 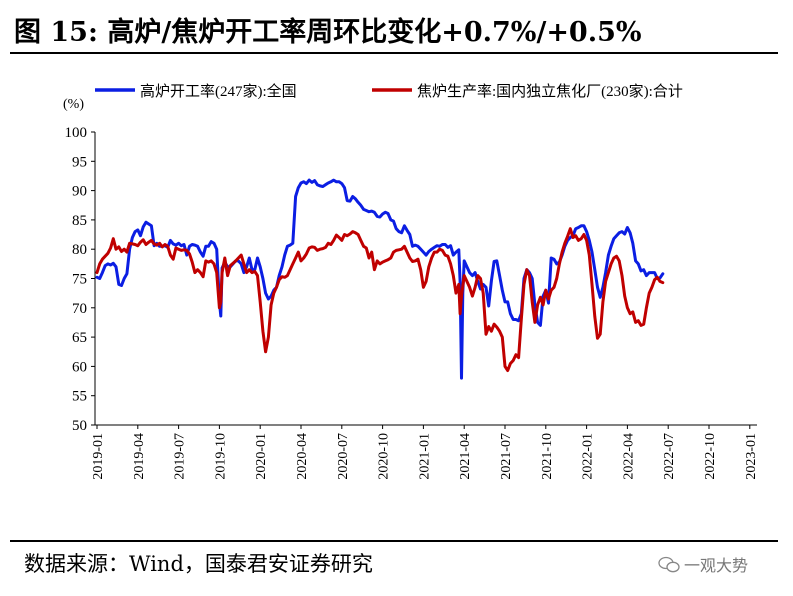 I want to click on page-title: 图 15: 高炉/焦炉开工率周环比变化+0.7%/+0.5%, so click(x=328, y=32).